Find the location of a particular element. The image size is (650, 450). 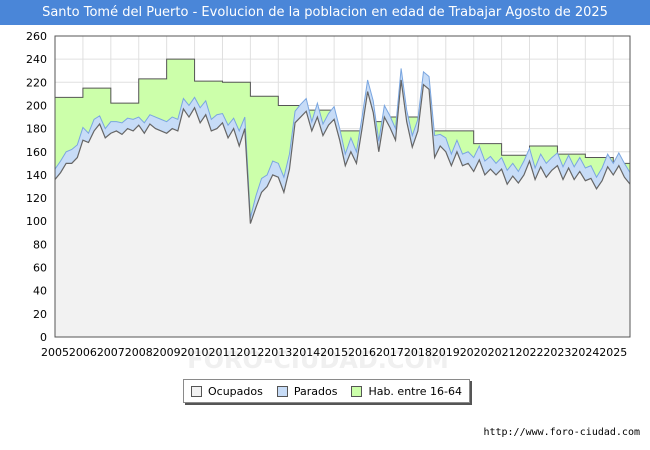

y-tick-label: 240 is located at coordinates (36, 59).